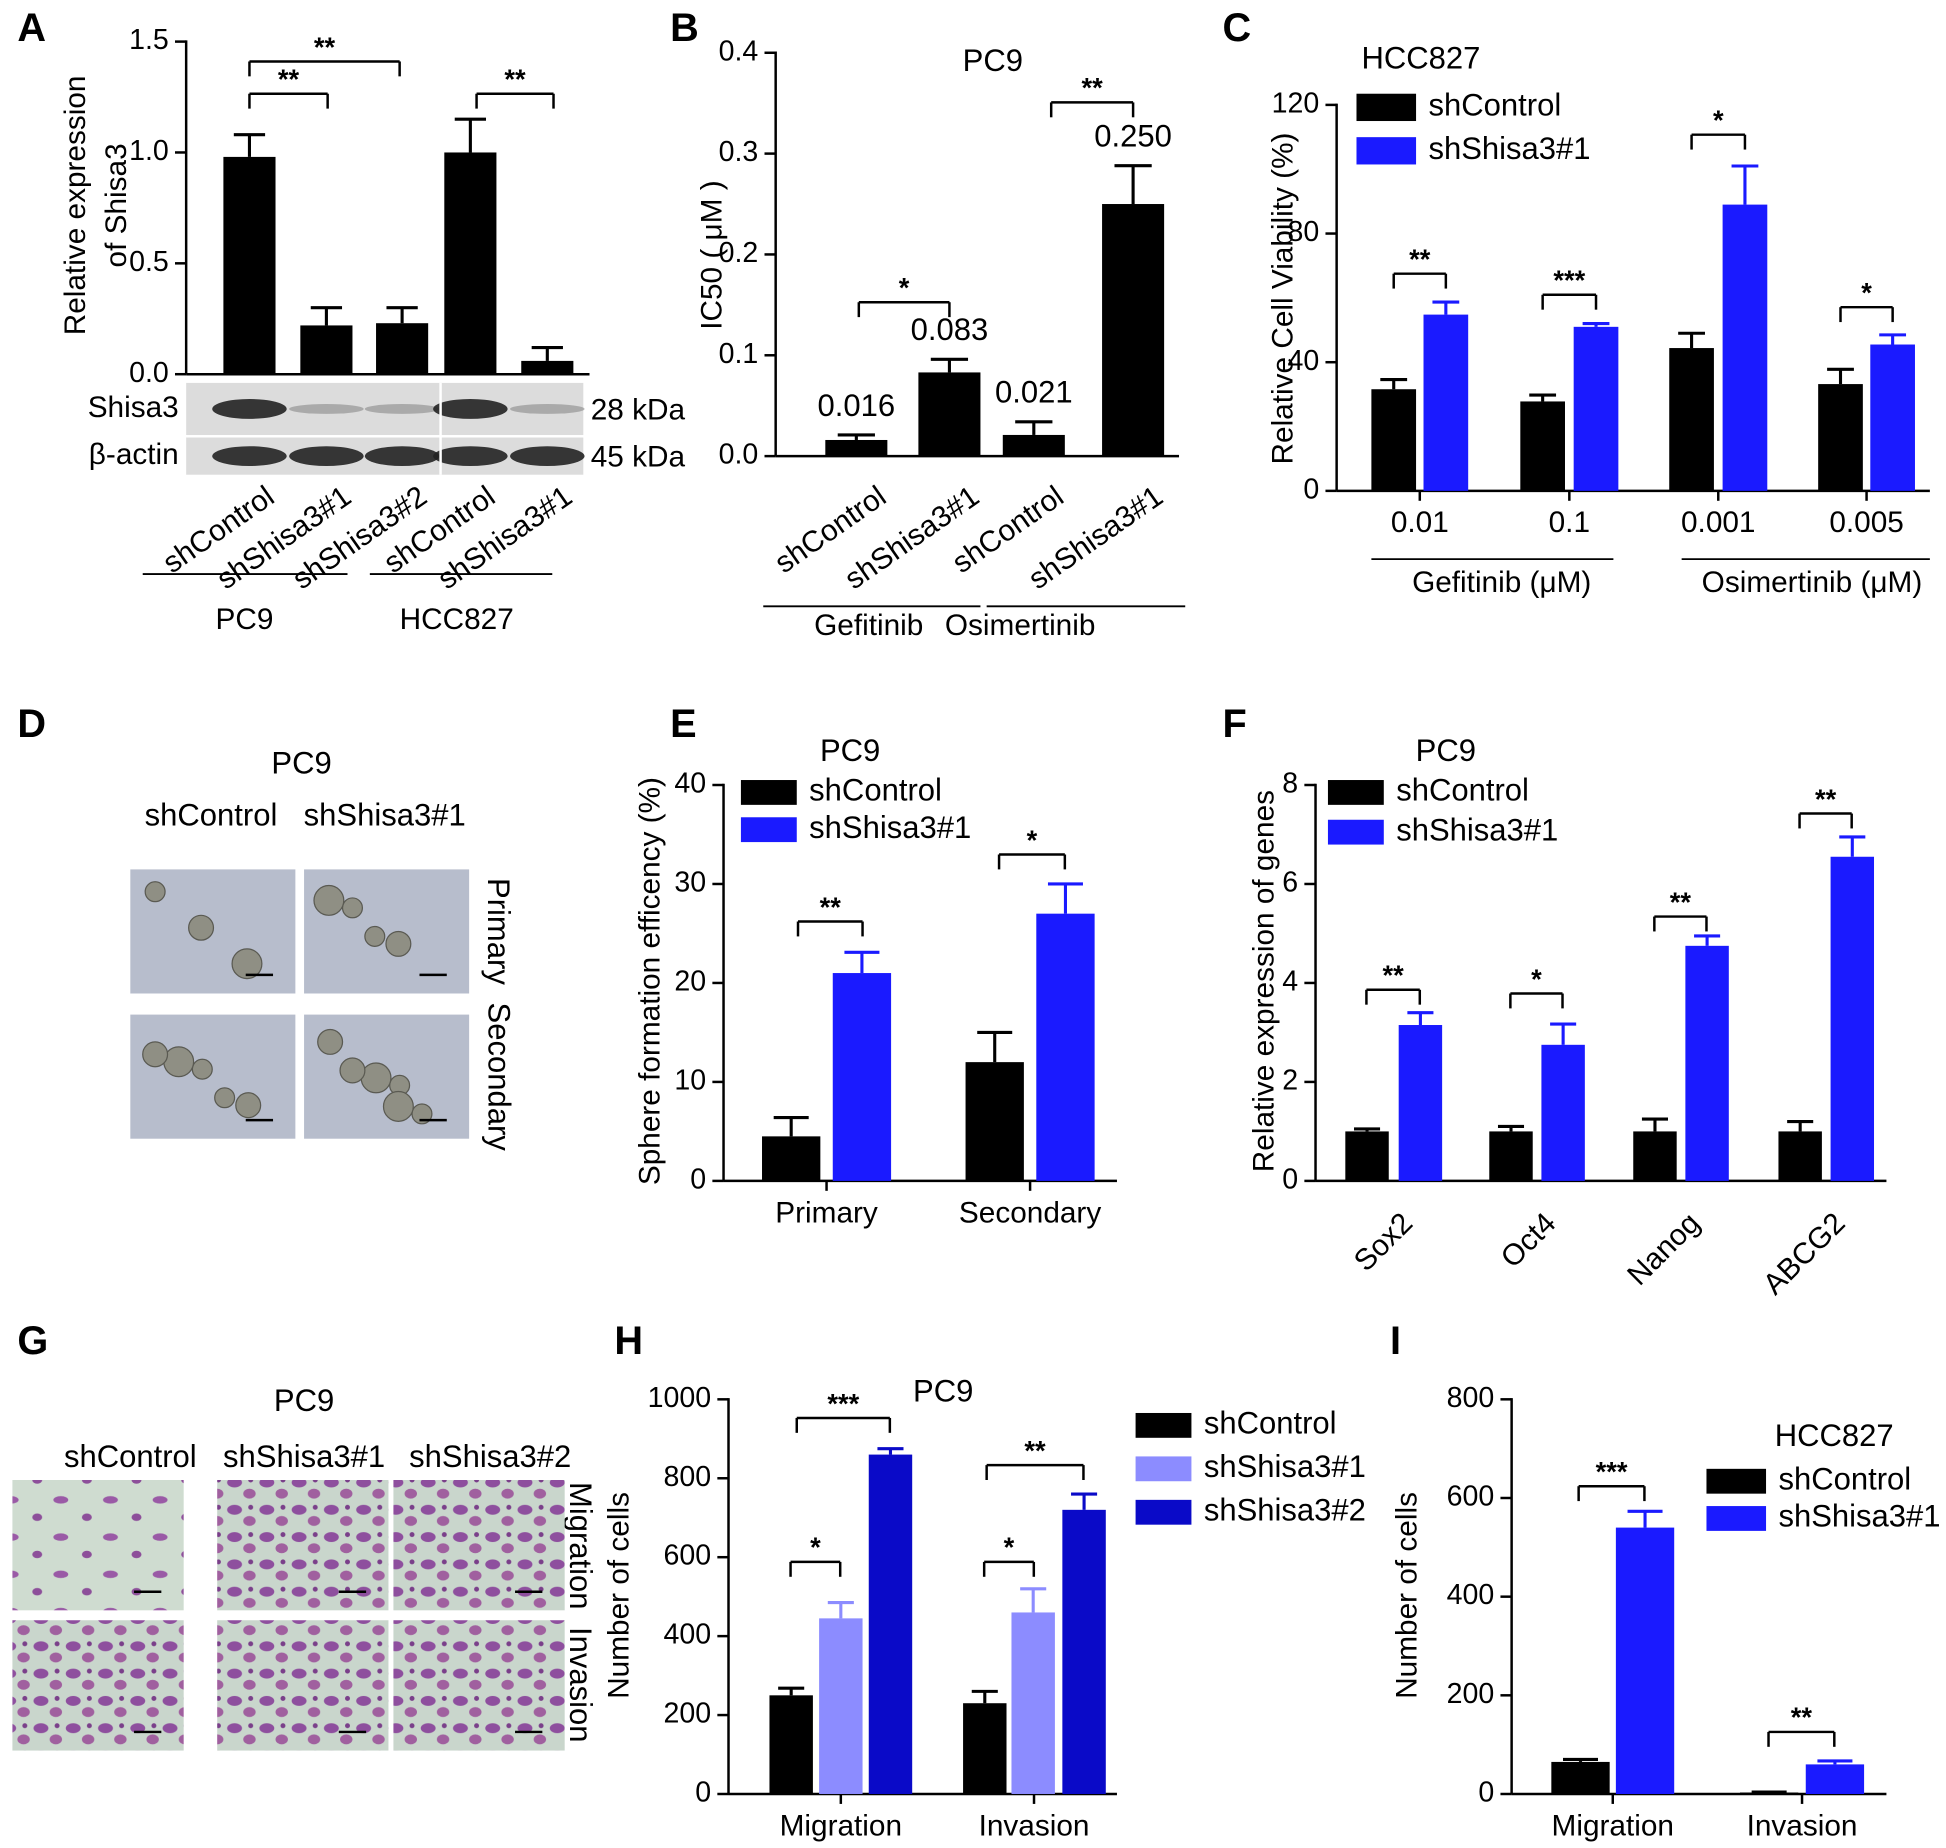 The width and height of the screenshot is (1946, 1848). Describe the element at coordinates (1383, 1242) in the screenshot. I see `x-tick-label: Sox2` at that location.